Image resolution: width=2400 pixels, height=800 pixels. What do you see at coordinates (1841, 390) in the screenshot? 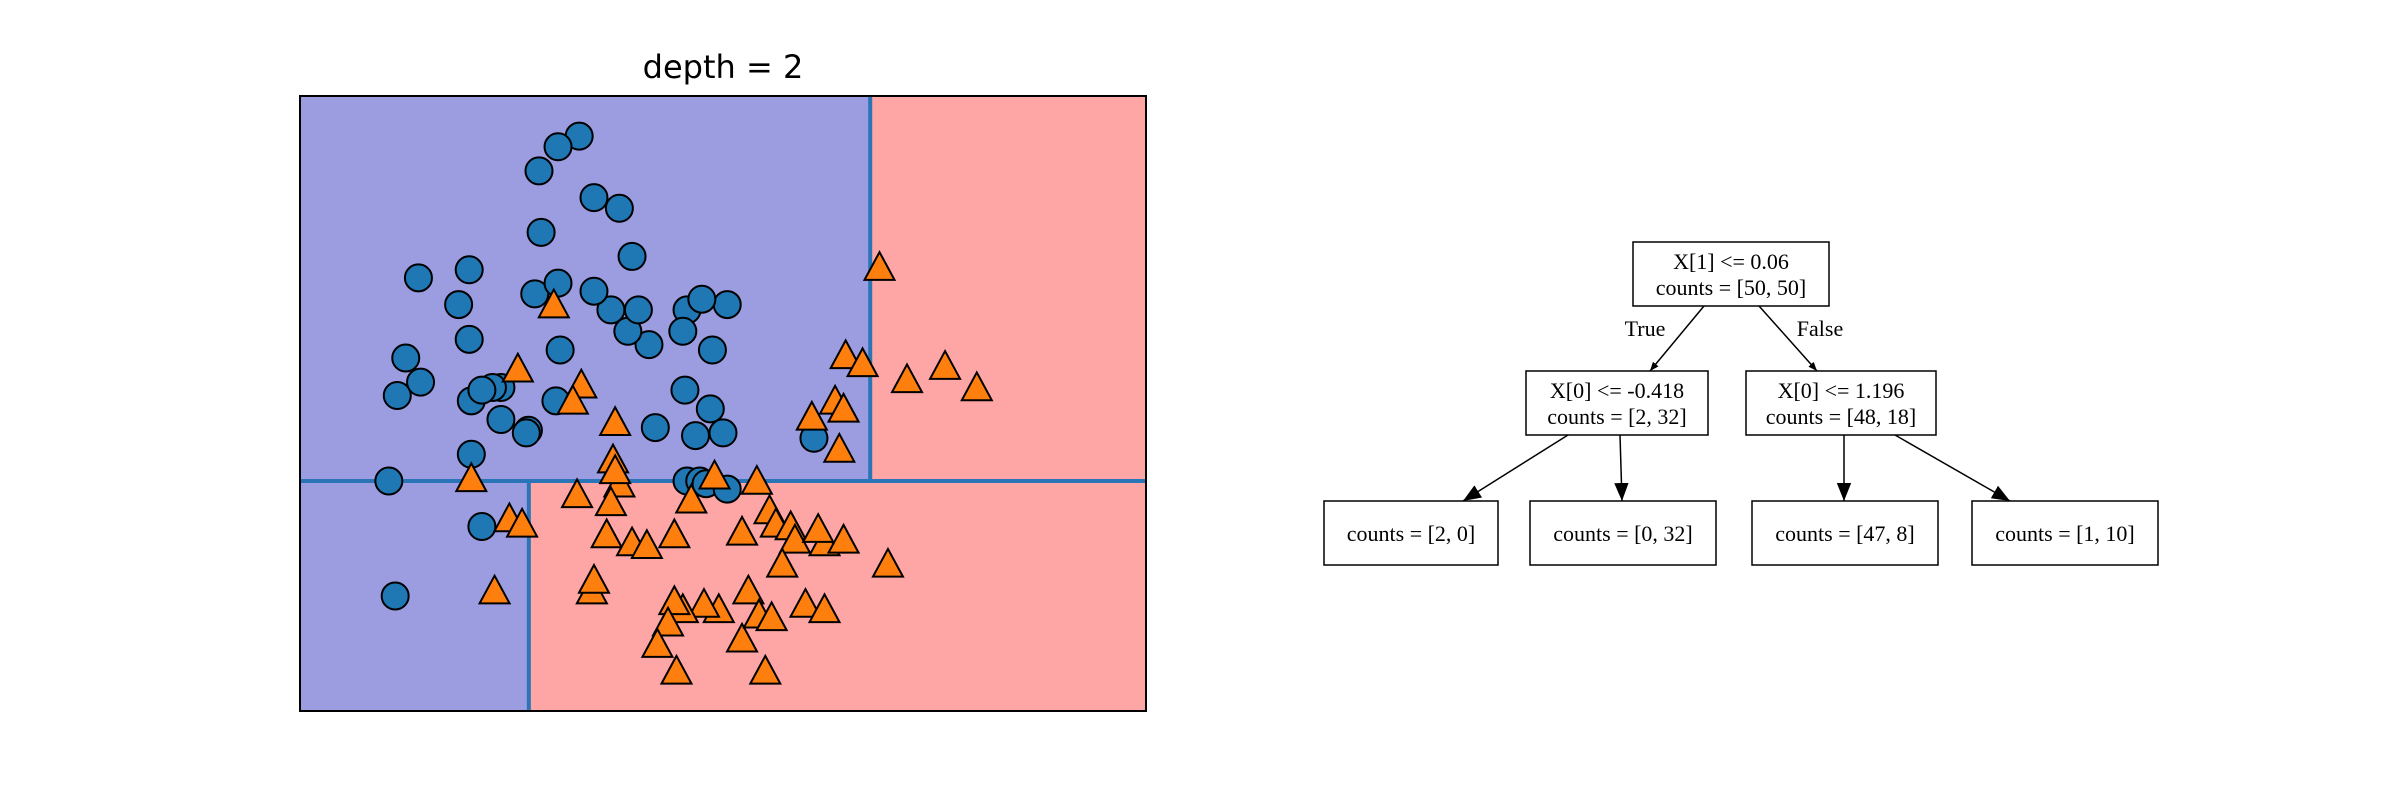
I see `node-split-rule: X[0] <= 1.196` at bounding box center [1841, 390].